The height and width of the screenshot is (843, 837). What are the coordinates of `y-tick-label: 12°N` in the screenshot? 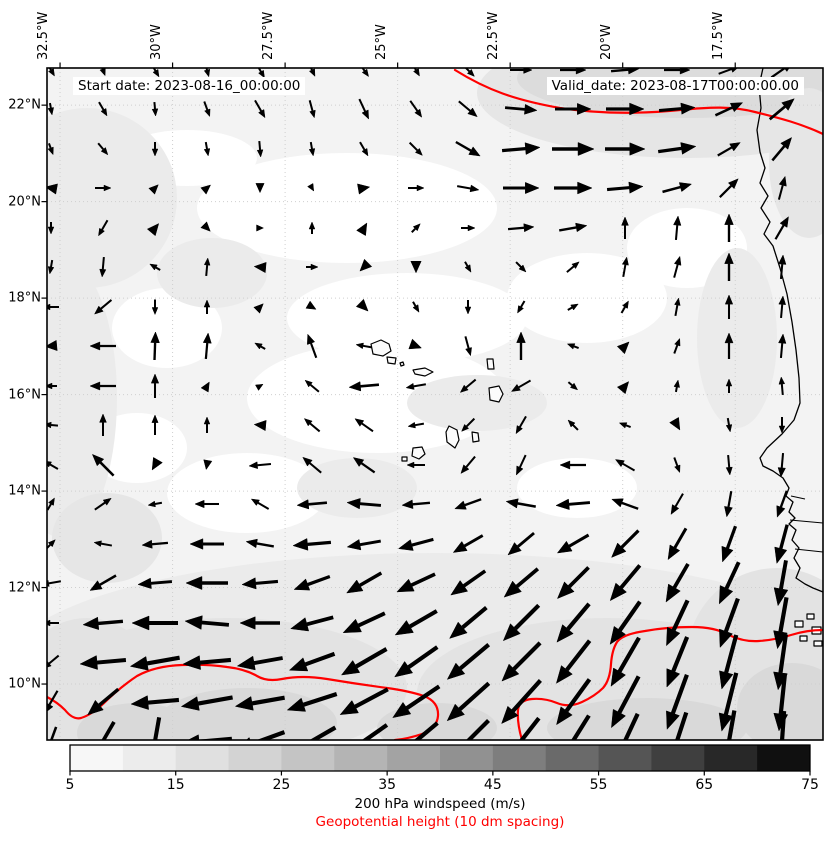 It's located at (24, 588).